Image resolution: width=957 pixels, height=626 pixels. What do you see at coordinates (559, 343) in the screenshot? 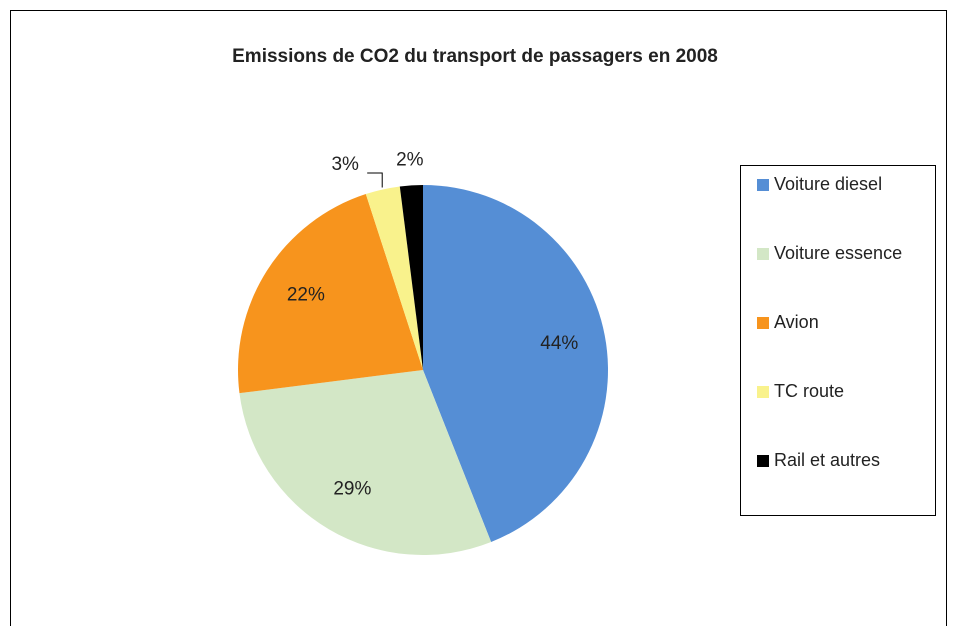
I see `data-label: 44%` at bounding box center [559, 343].